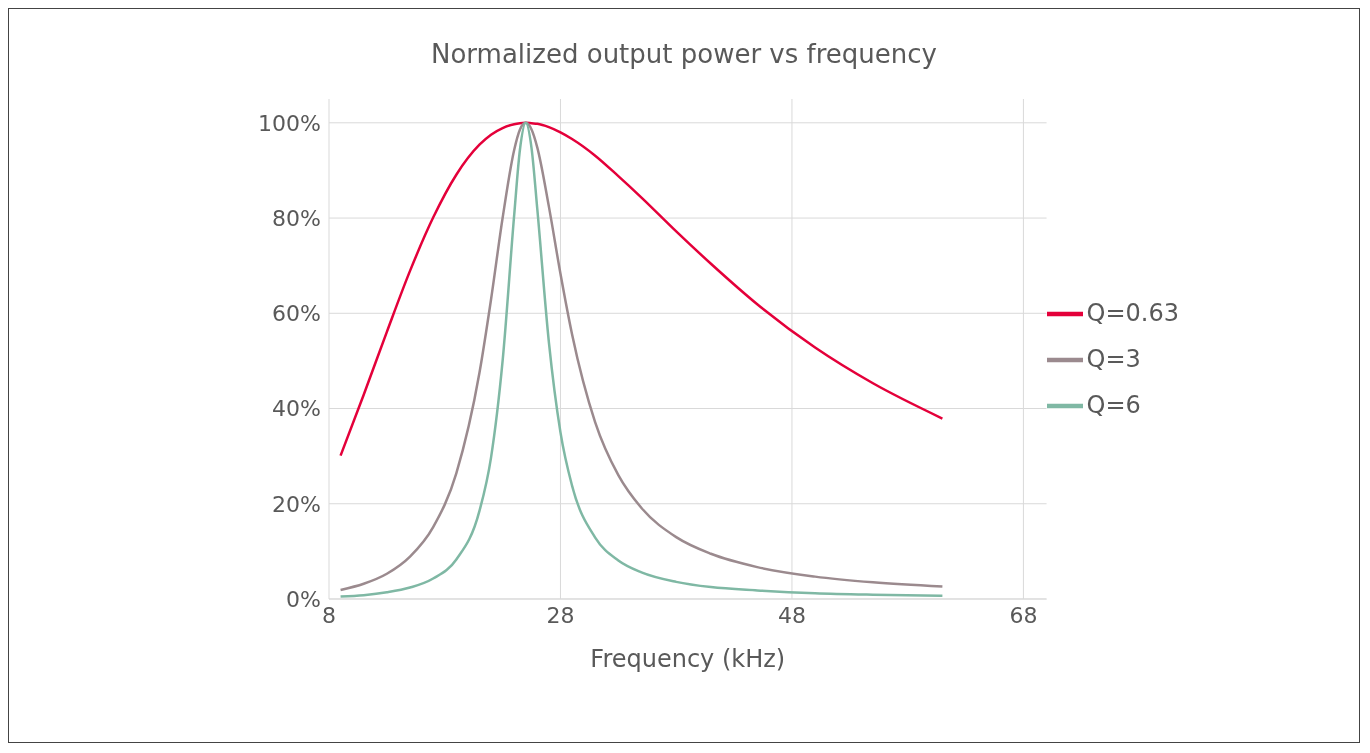 The height and width of the screenshot is (753, 1370). What do you see at coordinates (688, 659) in the screenshot?
I see `x-axis-title: Frequency (kHz)` at bounding box center [688, 659].